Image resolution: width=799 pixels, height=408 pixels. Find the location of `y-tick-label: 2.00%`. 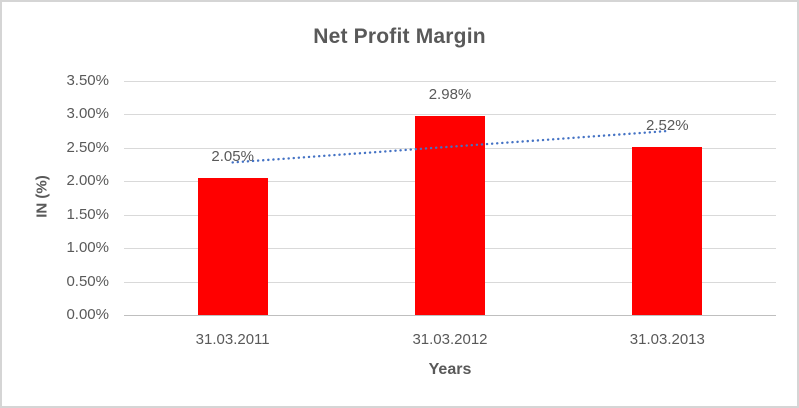

y-tick-label: 2.00% is located at coordinates (87, 181).